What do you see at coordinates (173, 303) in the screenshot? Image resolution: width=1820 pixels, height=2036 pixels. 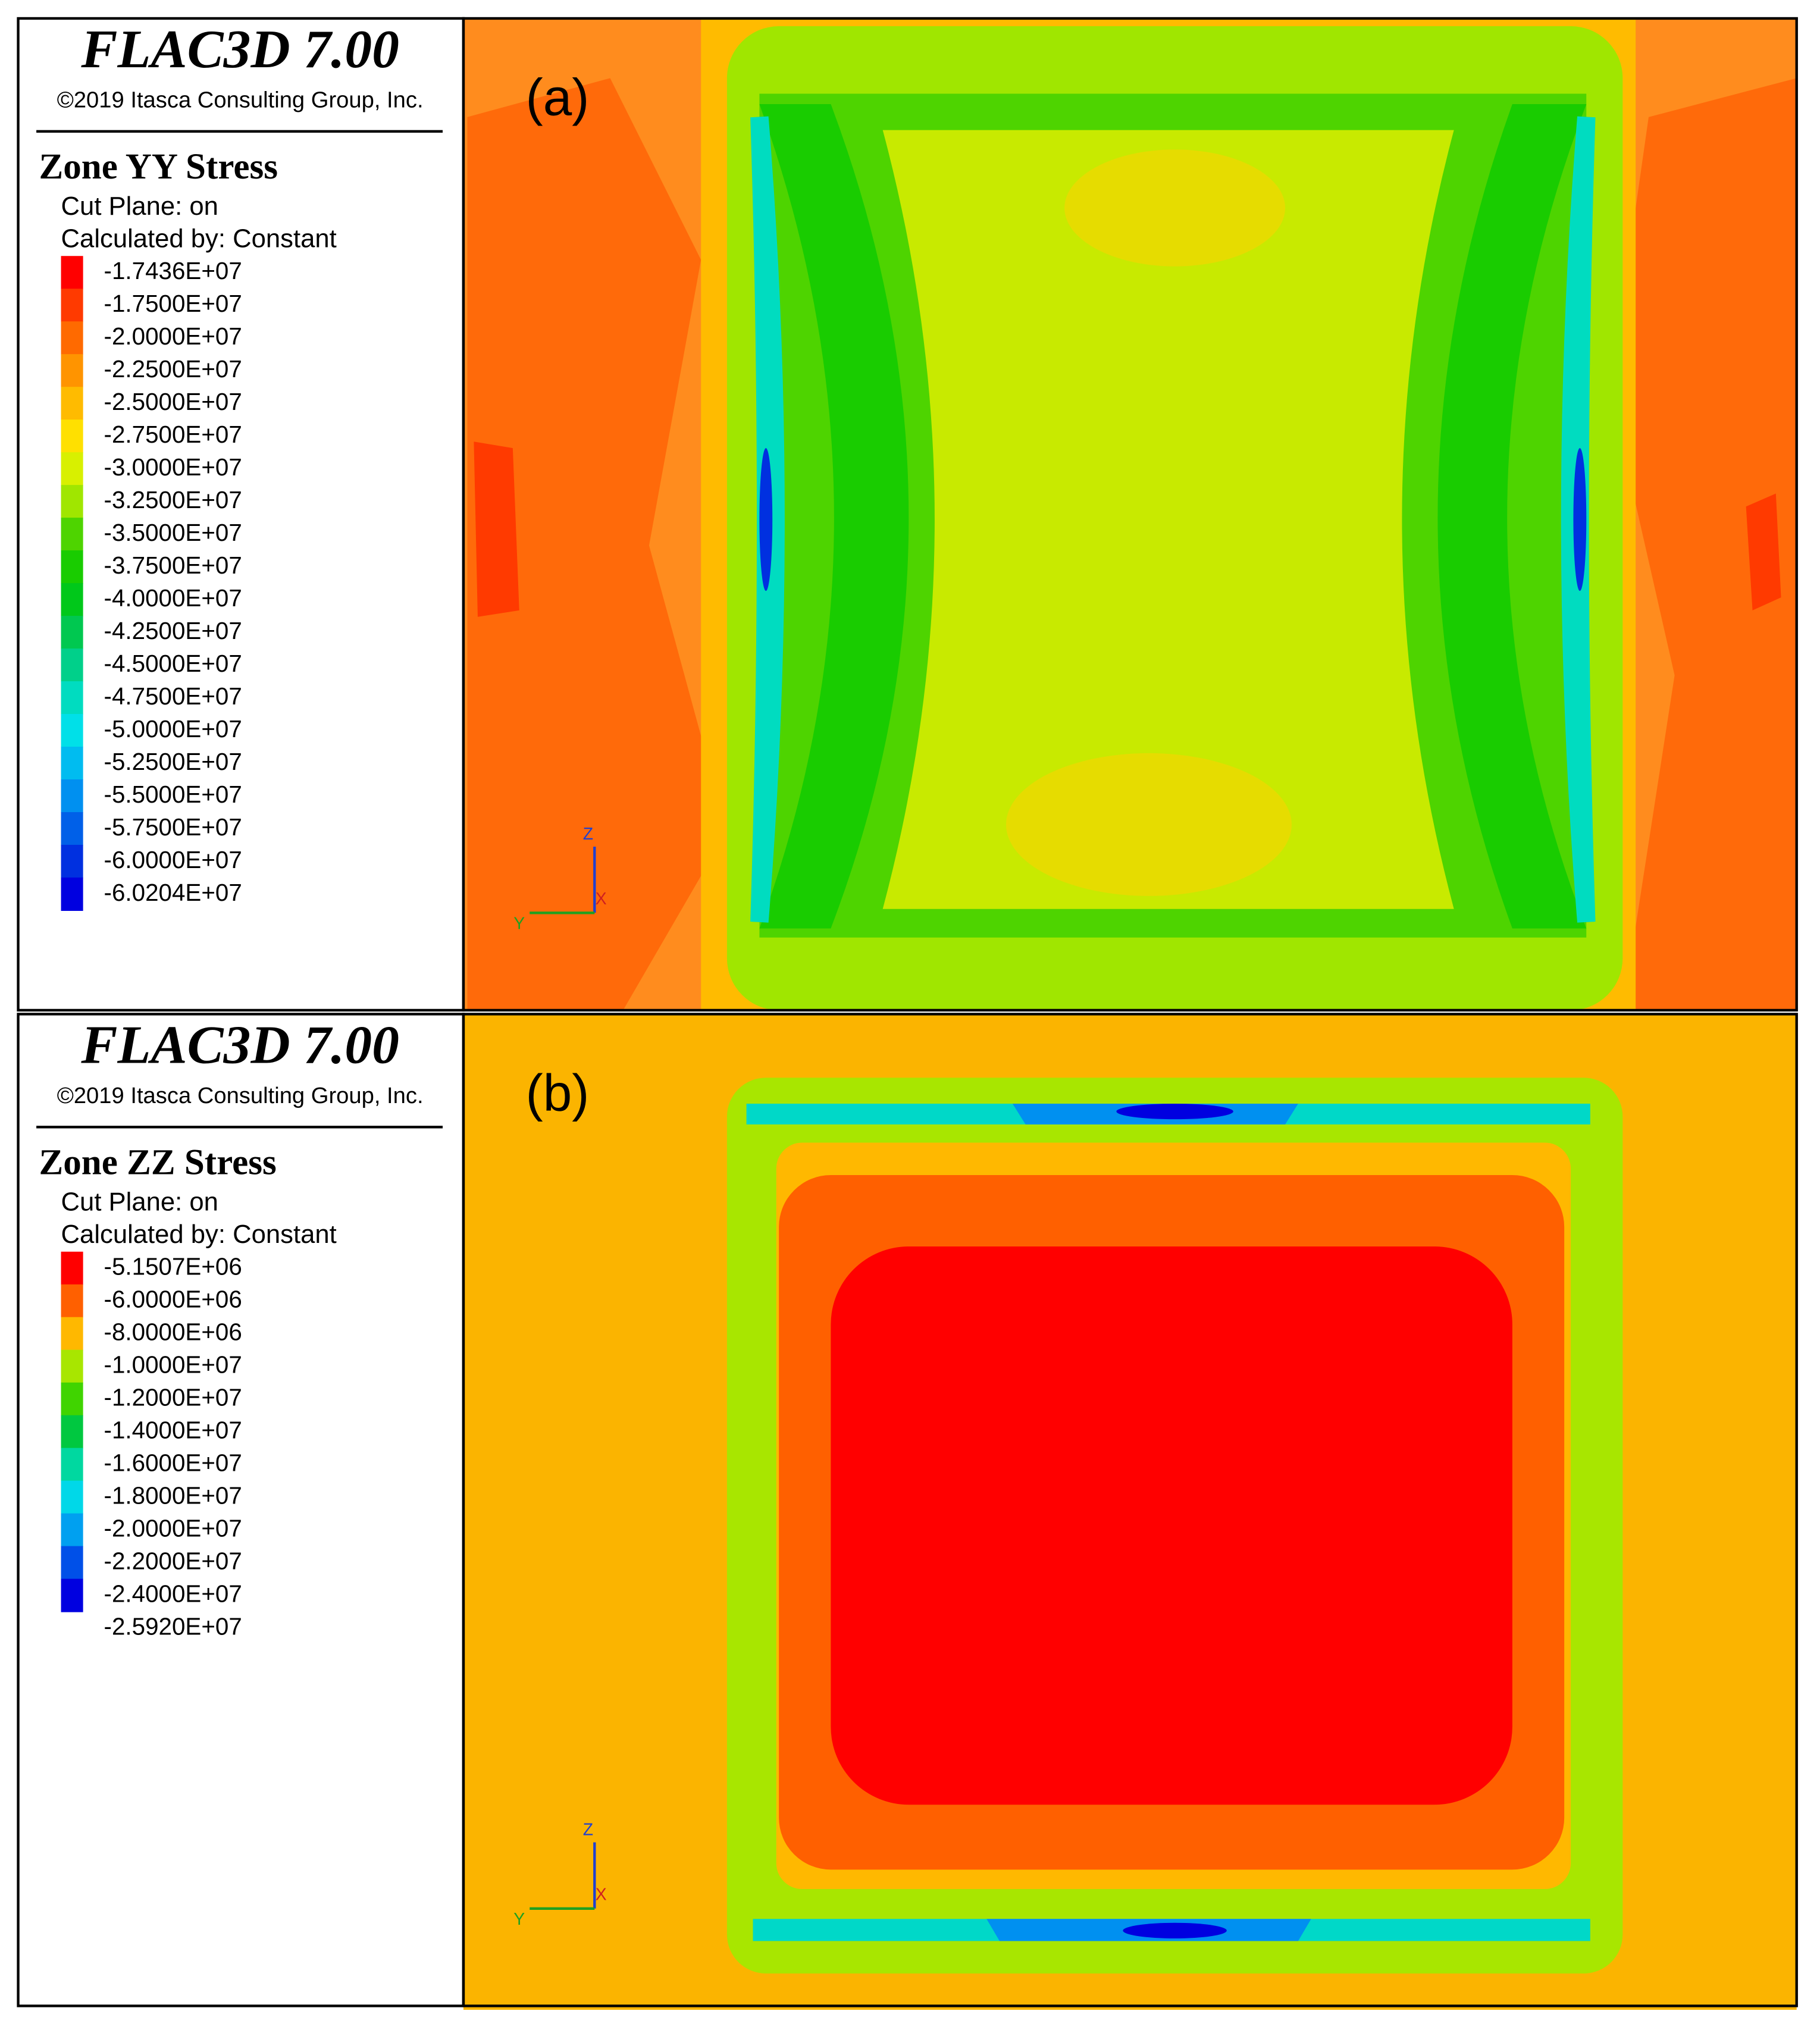 I see `legend-label: -1.7500E+07` at bounding box center [173, 303].